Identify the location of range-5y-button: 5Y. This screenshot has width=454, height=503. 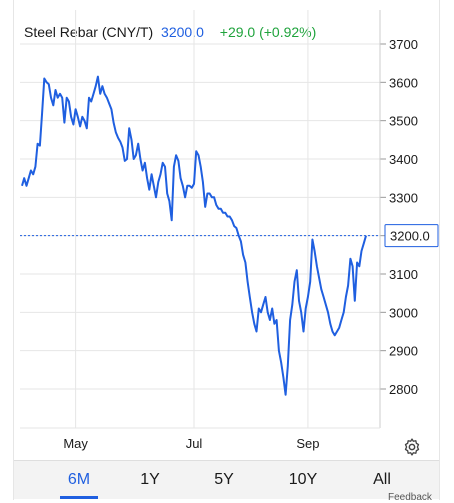
(224, 479).